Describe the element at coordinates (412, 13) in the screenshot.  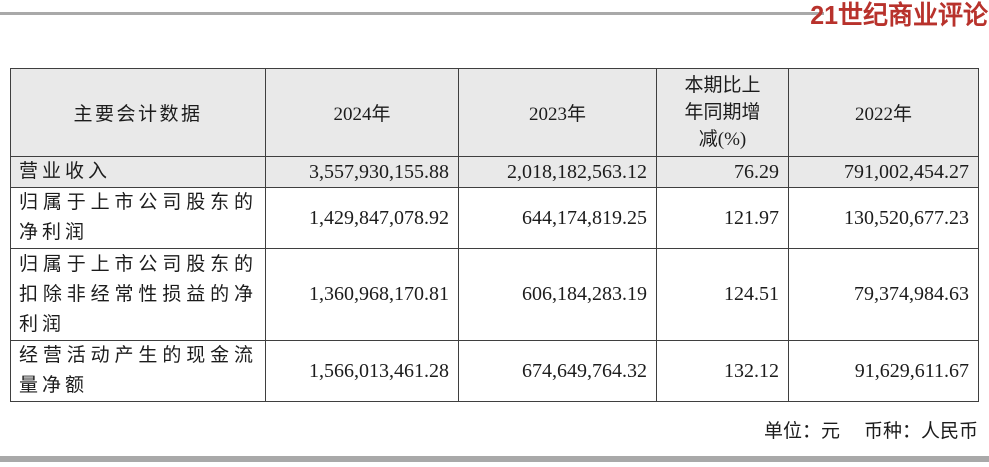
I see `top-divider-rule` at that location.